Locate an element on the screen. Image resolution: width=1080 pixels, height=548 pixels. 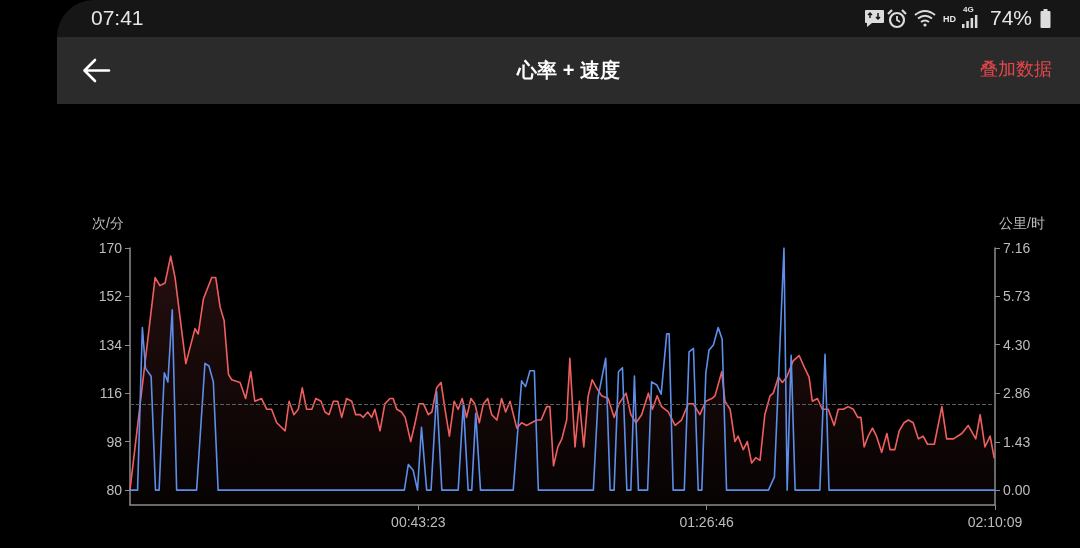
y-tick-label: 170 is located at coordinates (110, 248).